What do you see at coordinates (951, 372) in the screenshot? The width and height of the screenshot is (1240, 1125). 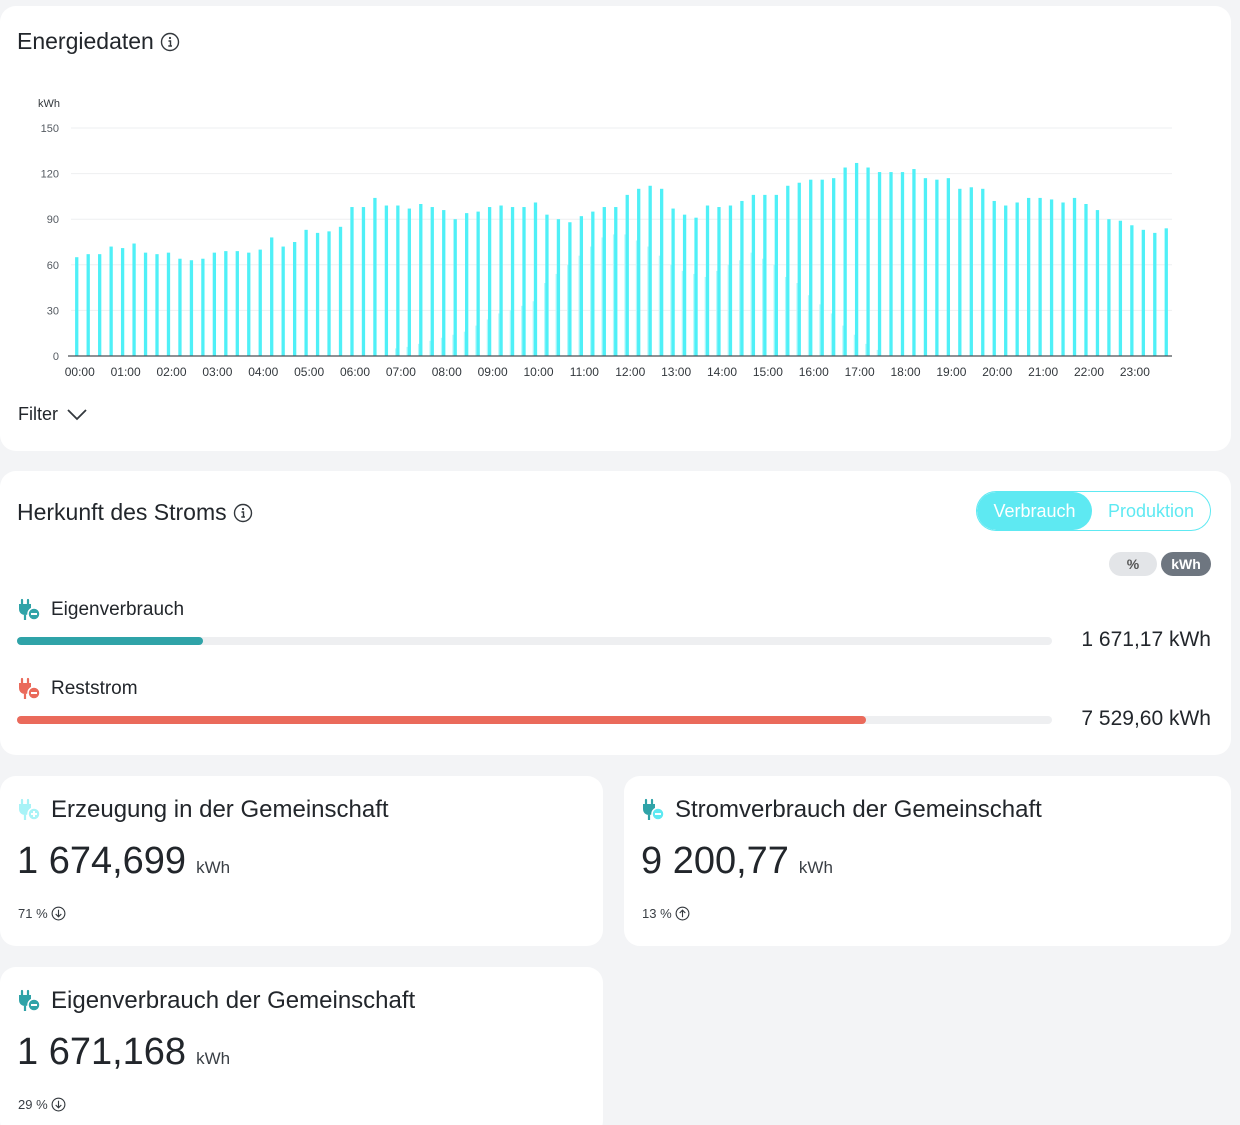 I see `x-tick-label: 19:00` at bounding box center [951, 372].